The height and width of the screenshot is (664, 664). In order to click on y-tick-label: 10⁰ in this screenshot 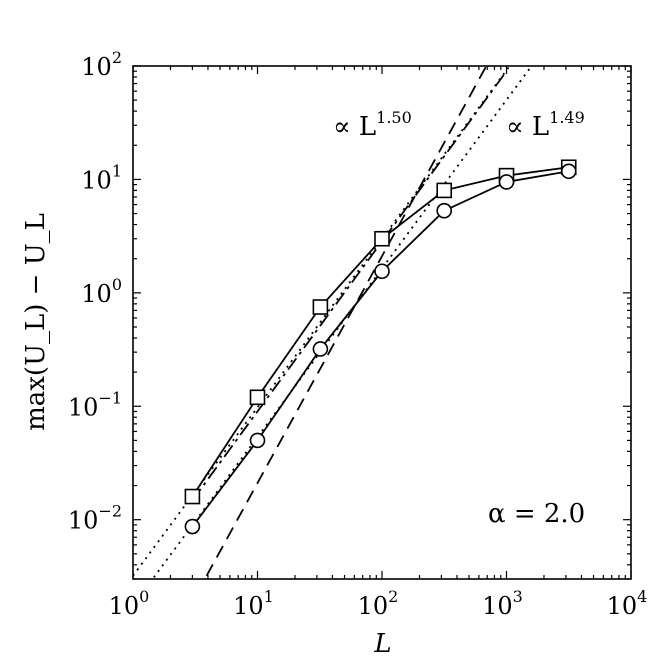, I will do `click(101, 291)`.